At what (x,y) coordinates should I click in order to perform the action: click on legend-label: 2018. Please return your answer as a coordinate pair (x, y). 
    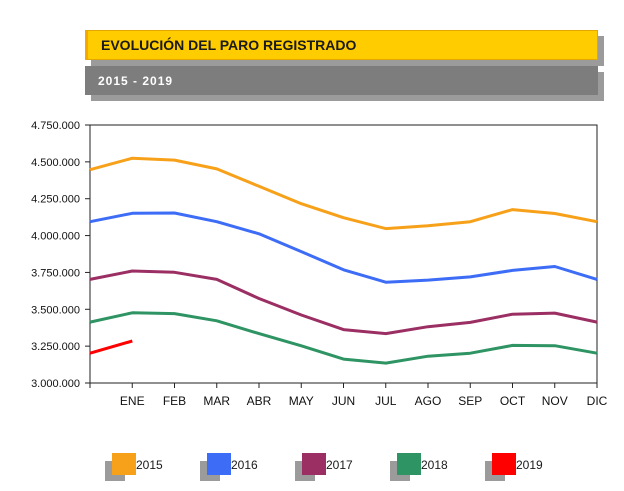
    Looking at the image, I should click on (434, 465).